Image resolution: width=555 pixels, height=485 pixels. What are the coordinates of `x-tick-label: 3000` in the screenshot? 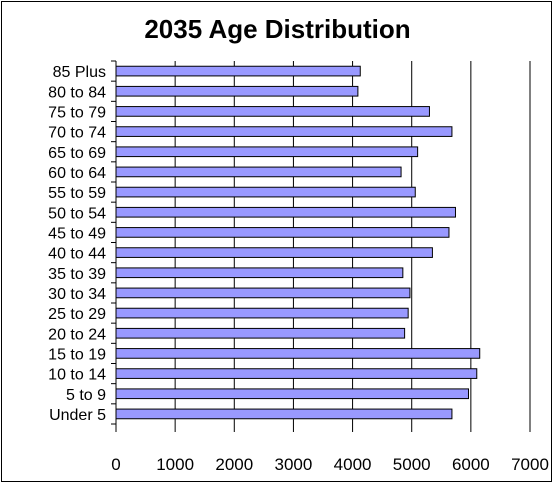 It's located at (294, 464).